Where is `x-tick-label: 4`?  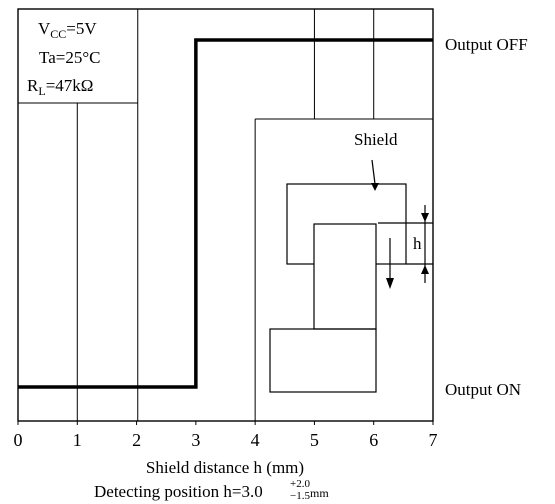 x-tick-label: 4 is located at coordinates (255, 440).